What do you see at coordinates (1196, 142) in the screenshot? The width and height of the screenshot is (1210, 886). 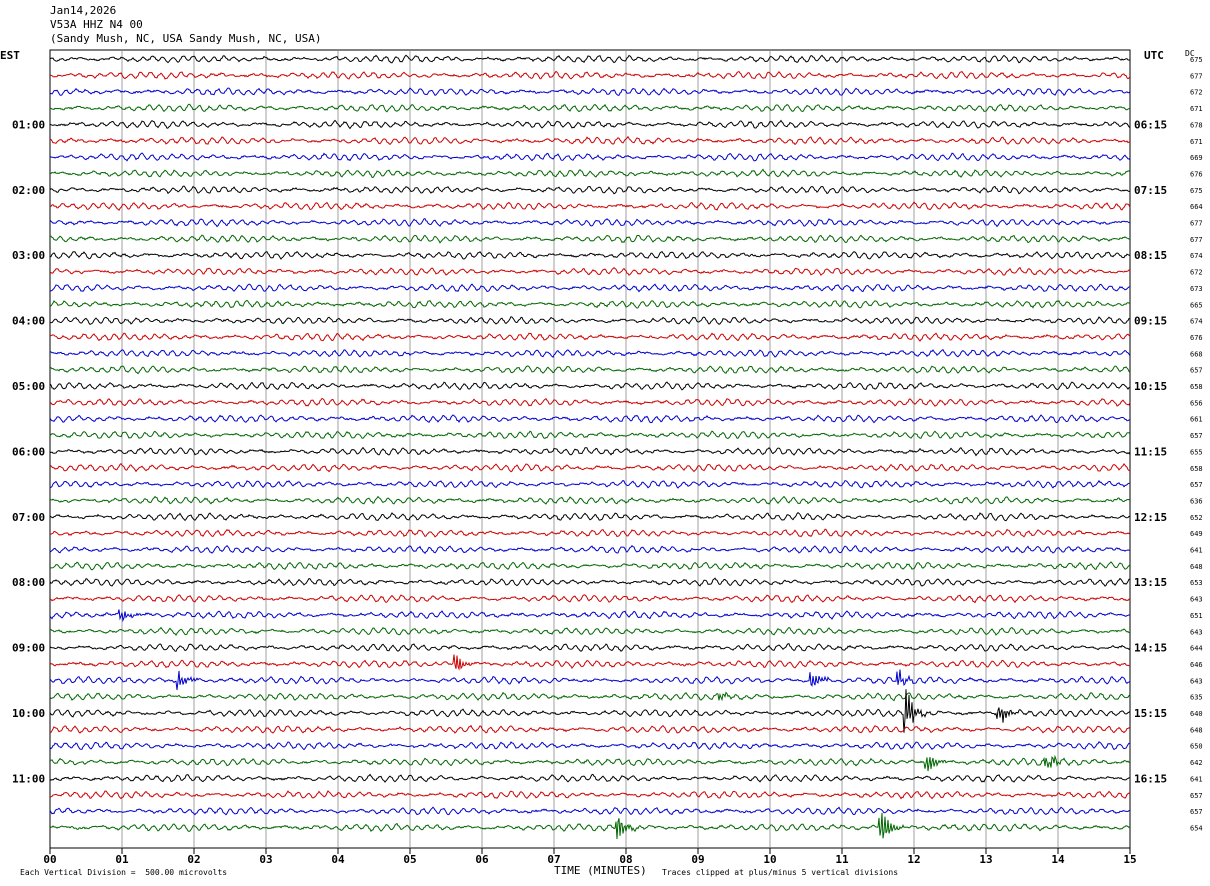 I see `dc-offset-label: 671` at bounding box center [1196, 142].